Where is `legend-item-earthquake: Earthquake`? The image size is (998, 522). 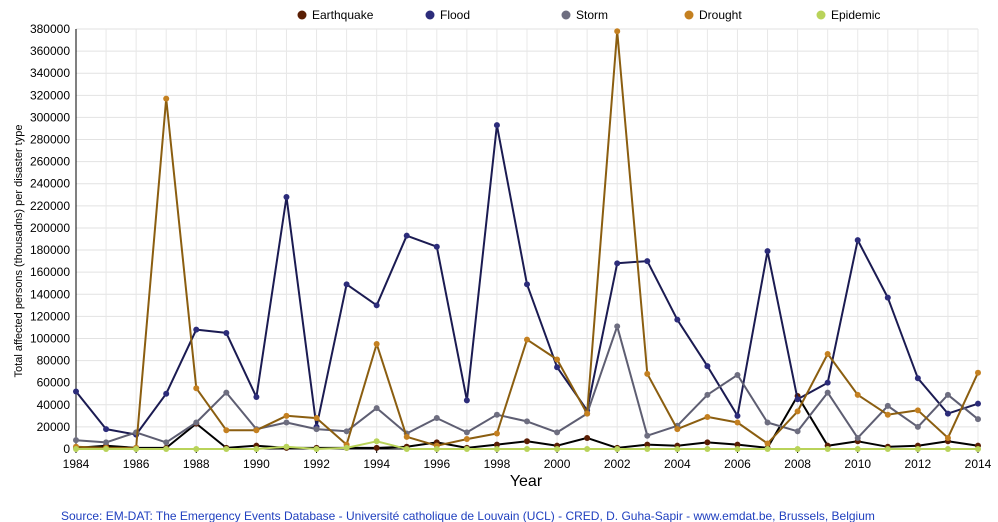
legend-item-earthquake: Earthquake is located at coordinates (335, 15).